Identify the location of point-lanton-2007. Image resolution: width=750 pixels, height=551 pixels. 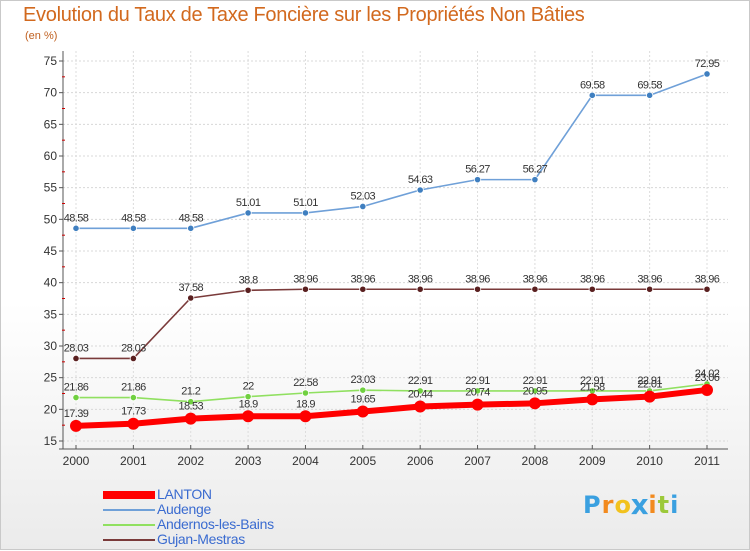
(477, 404).